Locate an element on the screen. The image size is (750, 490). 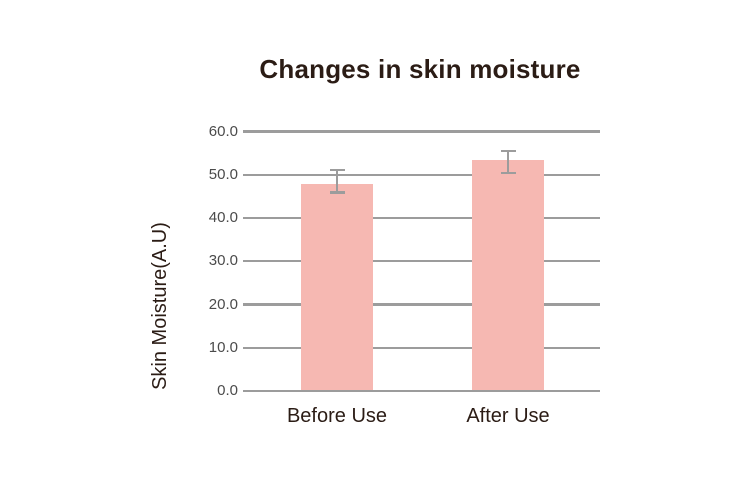
y-tick-label: 50.0 is located at coordinates (223, 174).